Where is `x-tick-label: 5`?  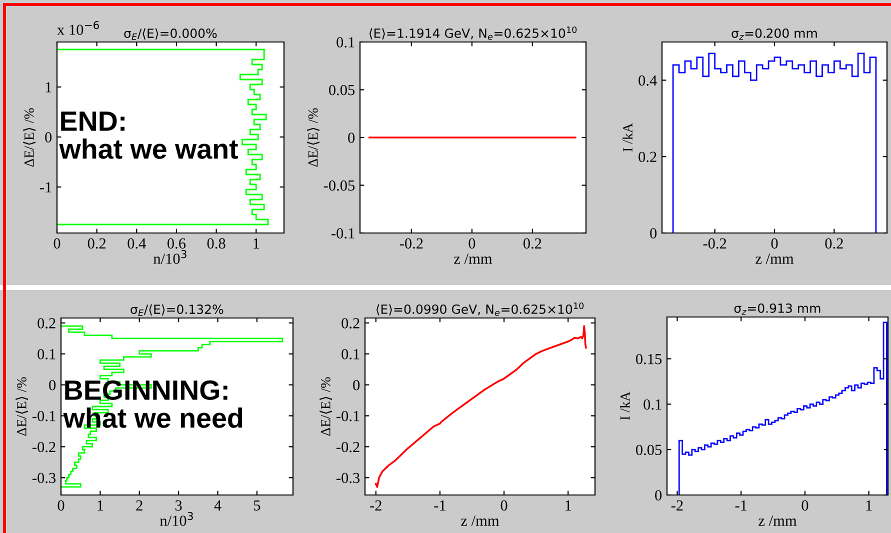
x-tick-label: 5 is located at coordinates (257, 505).